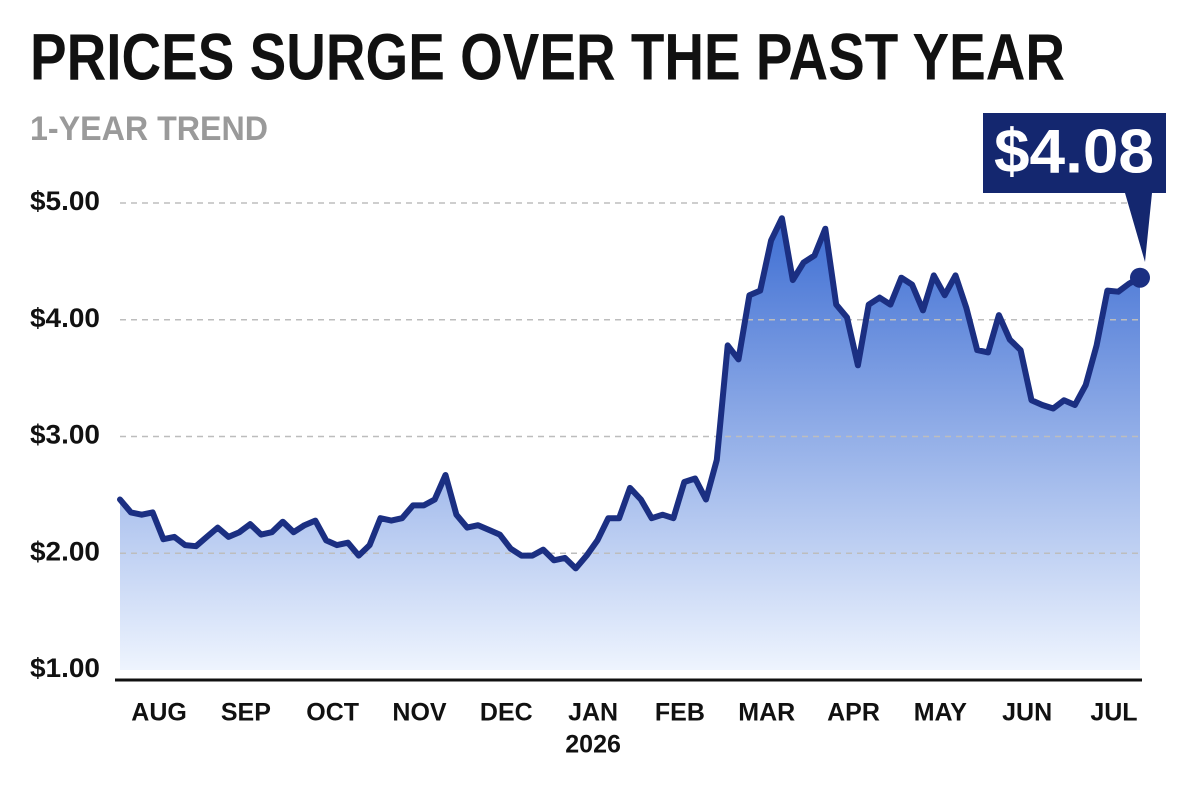 Image resolution: width=1200 pixels, height=800 pixels. Describe the element at coordinates (1074, 151) in the screenshot. I see `callout-label: $4.08` at that location.